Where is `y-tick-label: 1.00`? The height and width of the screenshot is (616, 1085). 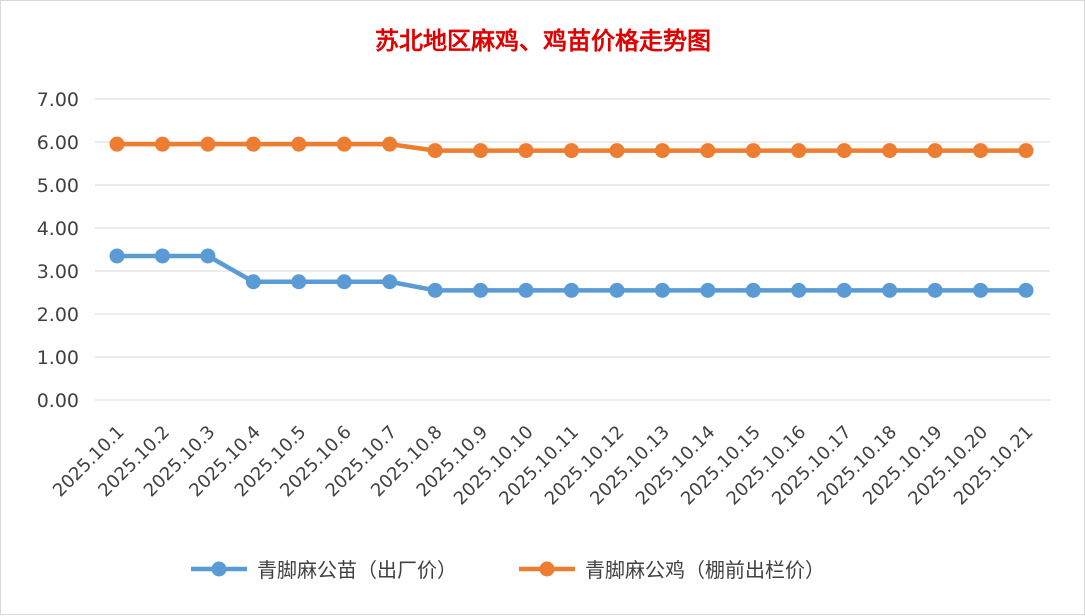
y-tick-label: 1.00 is located at coordinates (58, 358).